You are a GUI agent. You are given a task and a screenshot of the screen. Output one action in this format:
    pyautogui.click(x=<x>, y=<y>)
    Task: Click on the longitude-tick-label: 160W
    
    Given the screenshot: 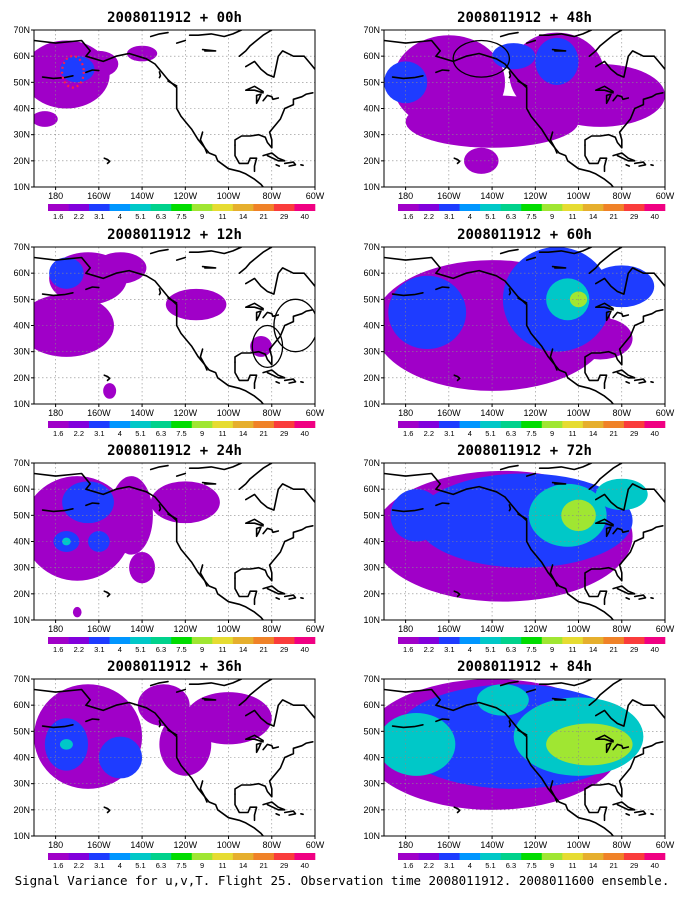 What is the action you would take?
    pyautogui.click(x=449, y=845)
    